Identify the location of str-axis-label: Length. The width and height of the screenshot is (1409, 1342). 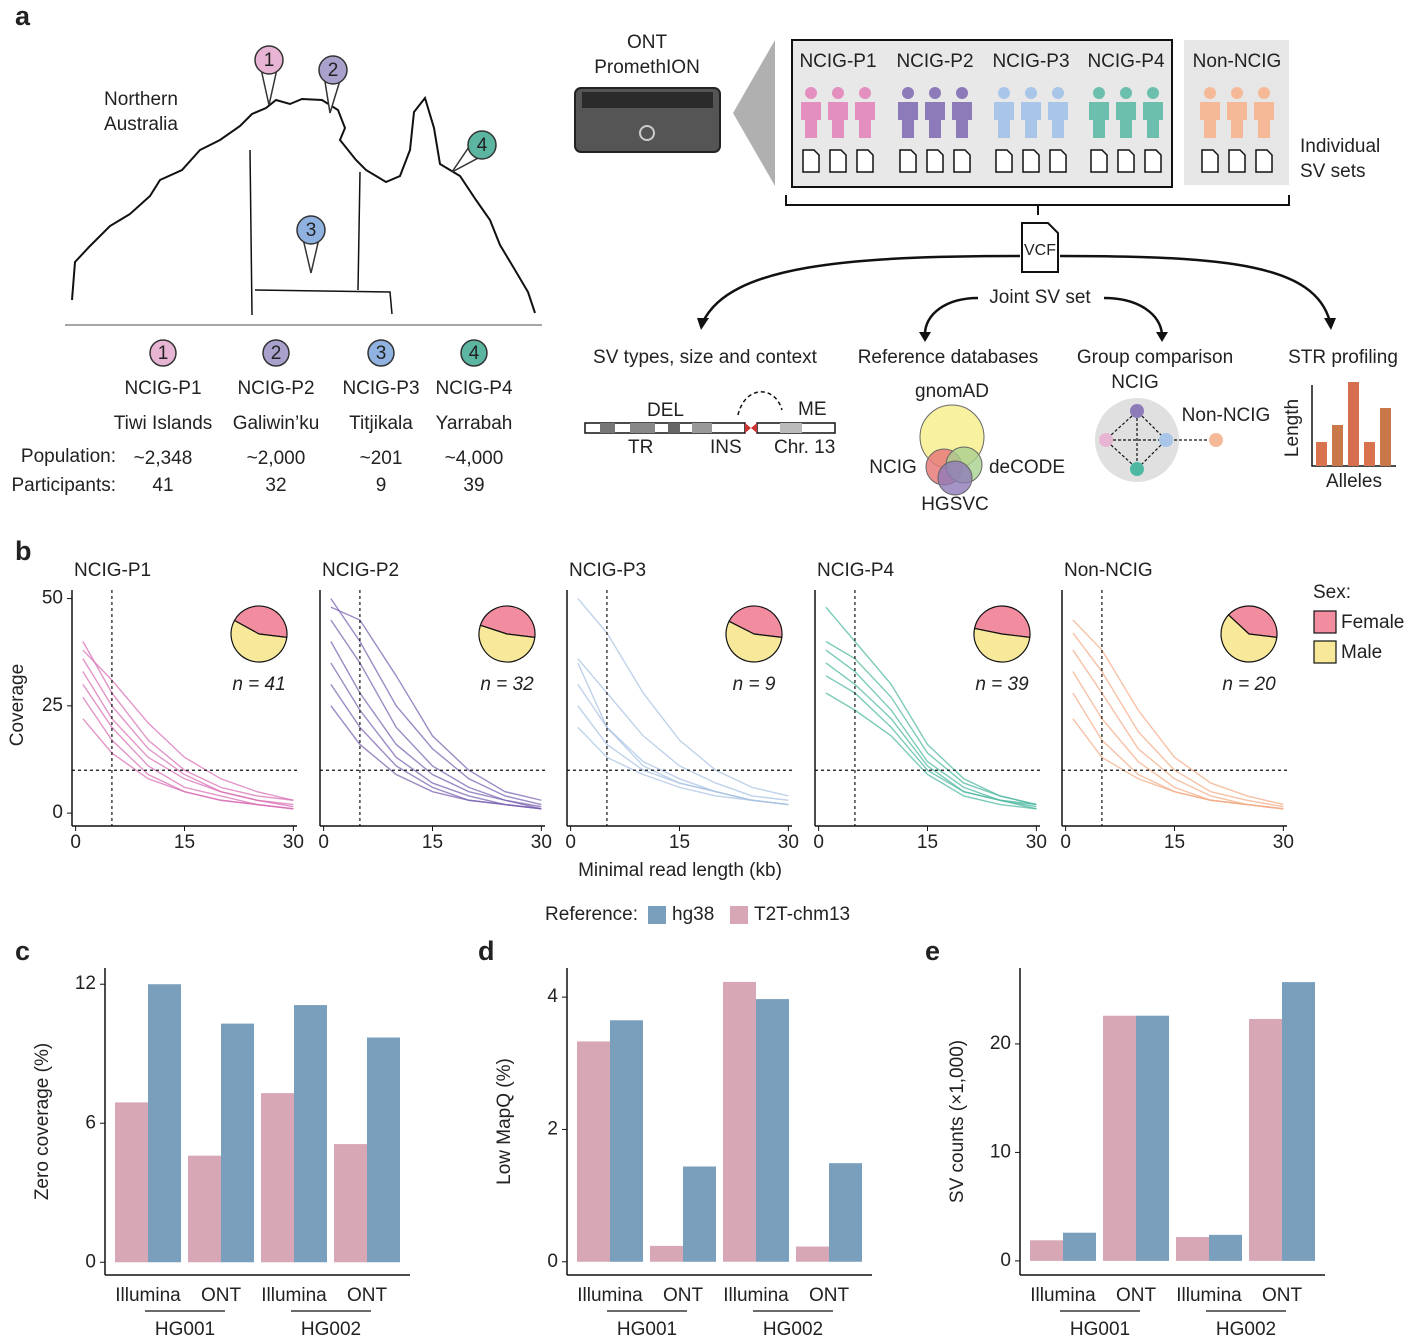
(1292, 428).